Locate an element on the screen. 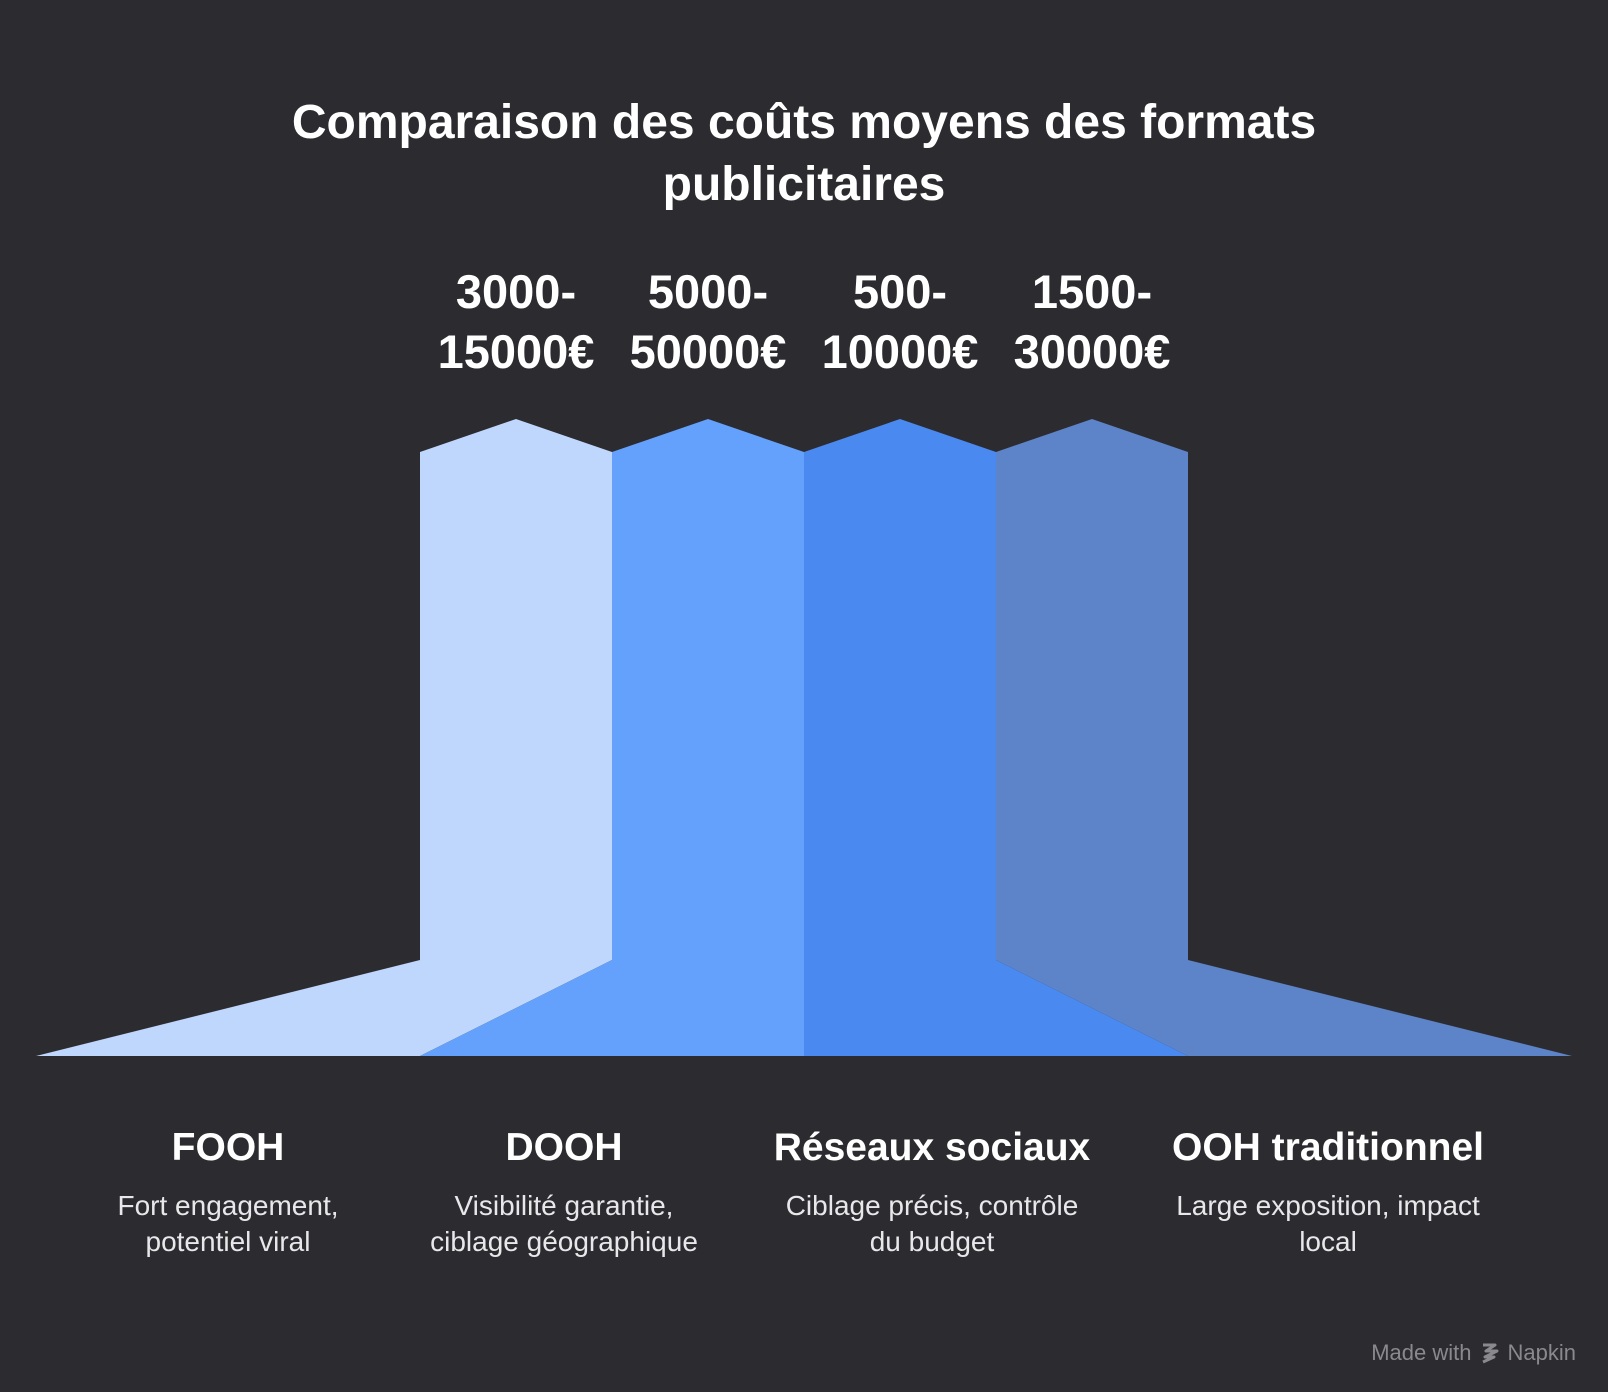 Image resolution: width=1608 pixels, height=1392 pixels. price-dooh: 5000- 50000€ is located at coordinates (708, 322).